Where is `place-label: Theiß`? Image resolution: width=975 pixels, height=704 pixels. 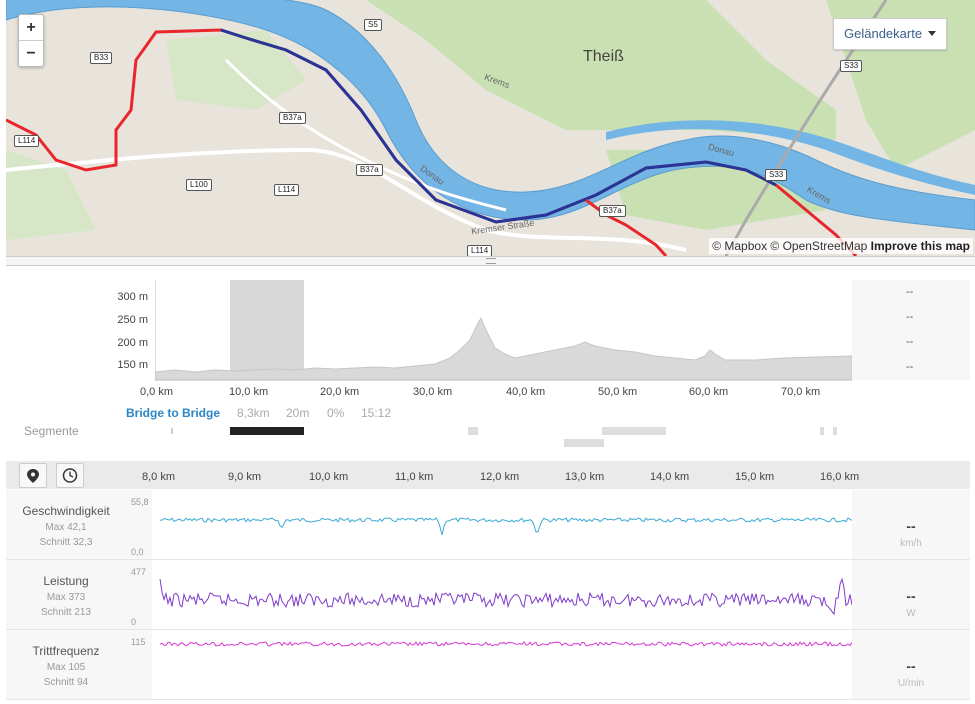 place-label: Theiß is located at coordinates (603, 56).